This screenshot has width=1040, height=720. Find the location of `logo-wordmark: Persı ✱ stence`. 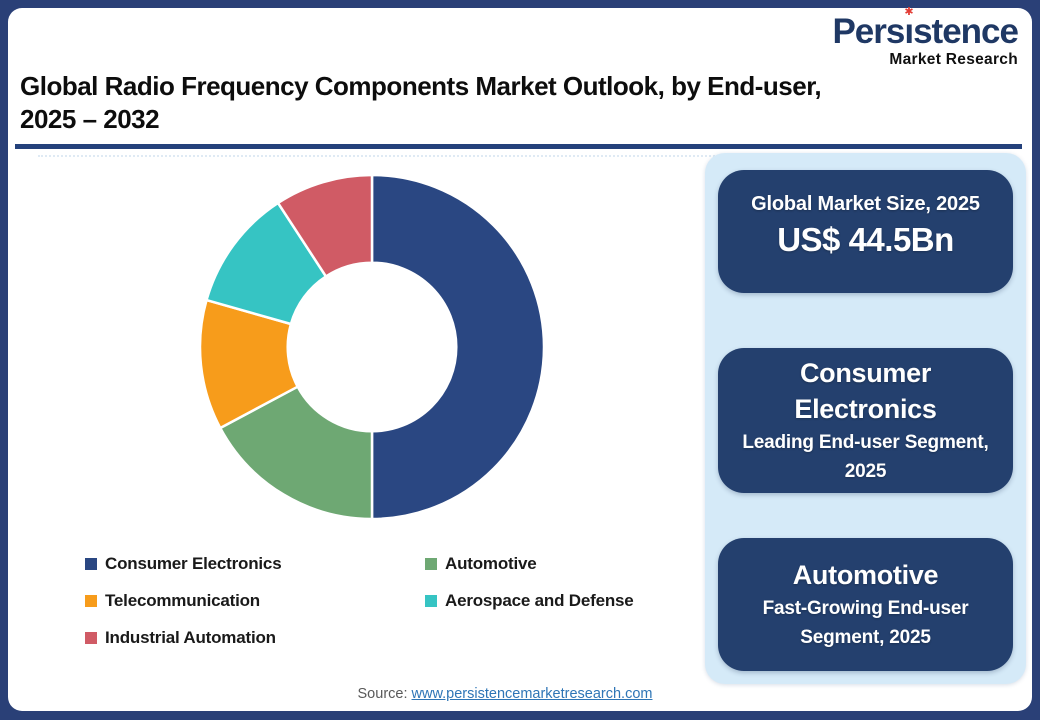

logo-wordmark: Persı ✱ stence is located at coordinates (925, 29).